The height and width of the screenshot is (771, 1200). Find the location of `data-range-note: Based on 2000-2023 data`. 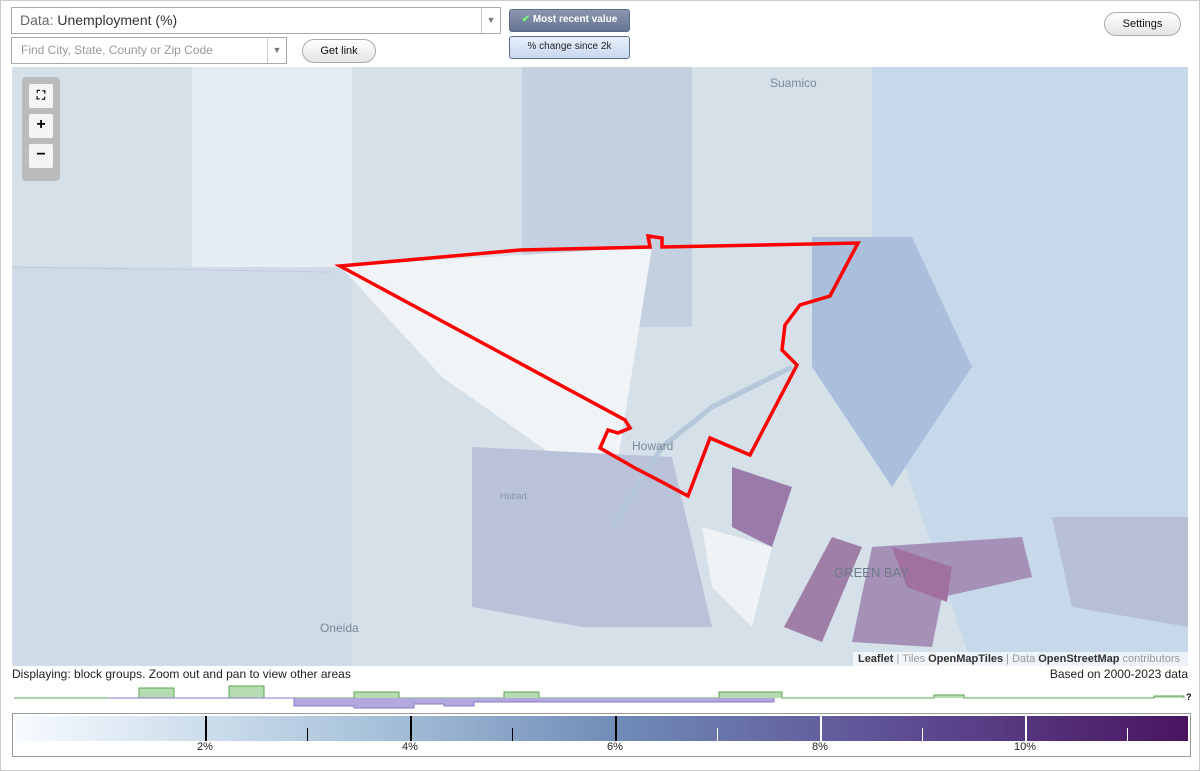

data-range-note: Based on 2000-2023 data is located at coordinates (1118, 674).